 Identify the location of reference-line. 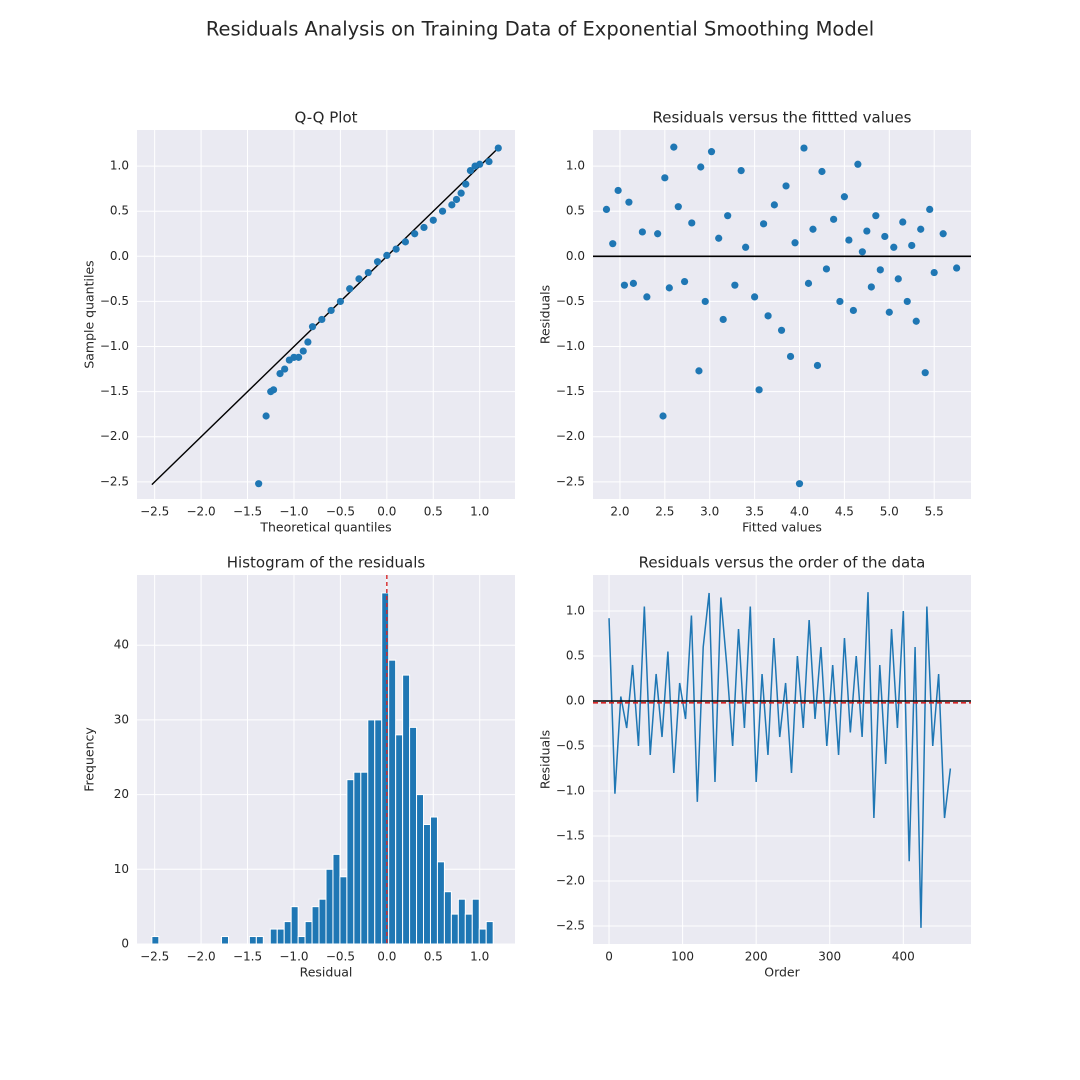
(326, 315).